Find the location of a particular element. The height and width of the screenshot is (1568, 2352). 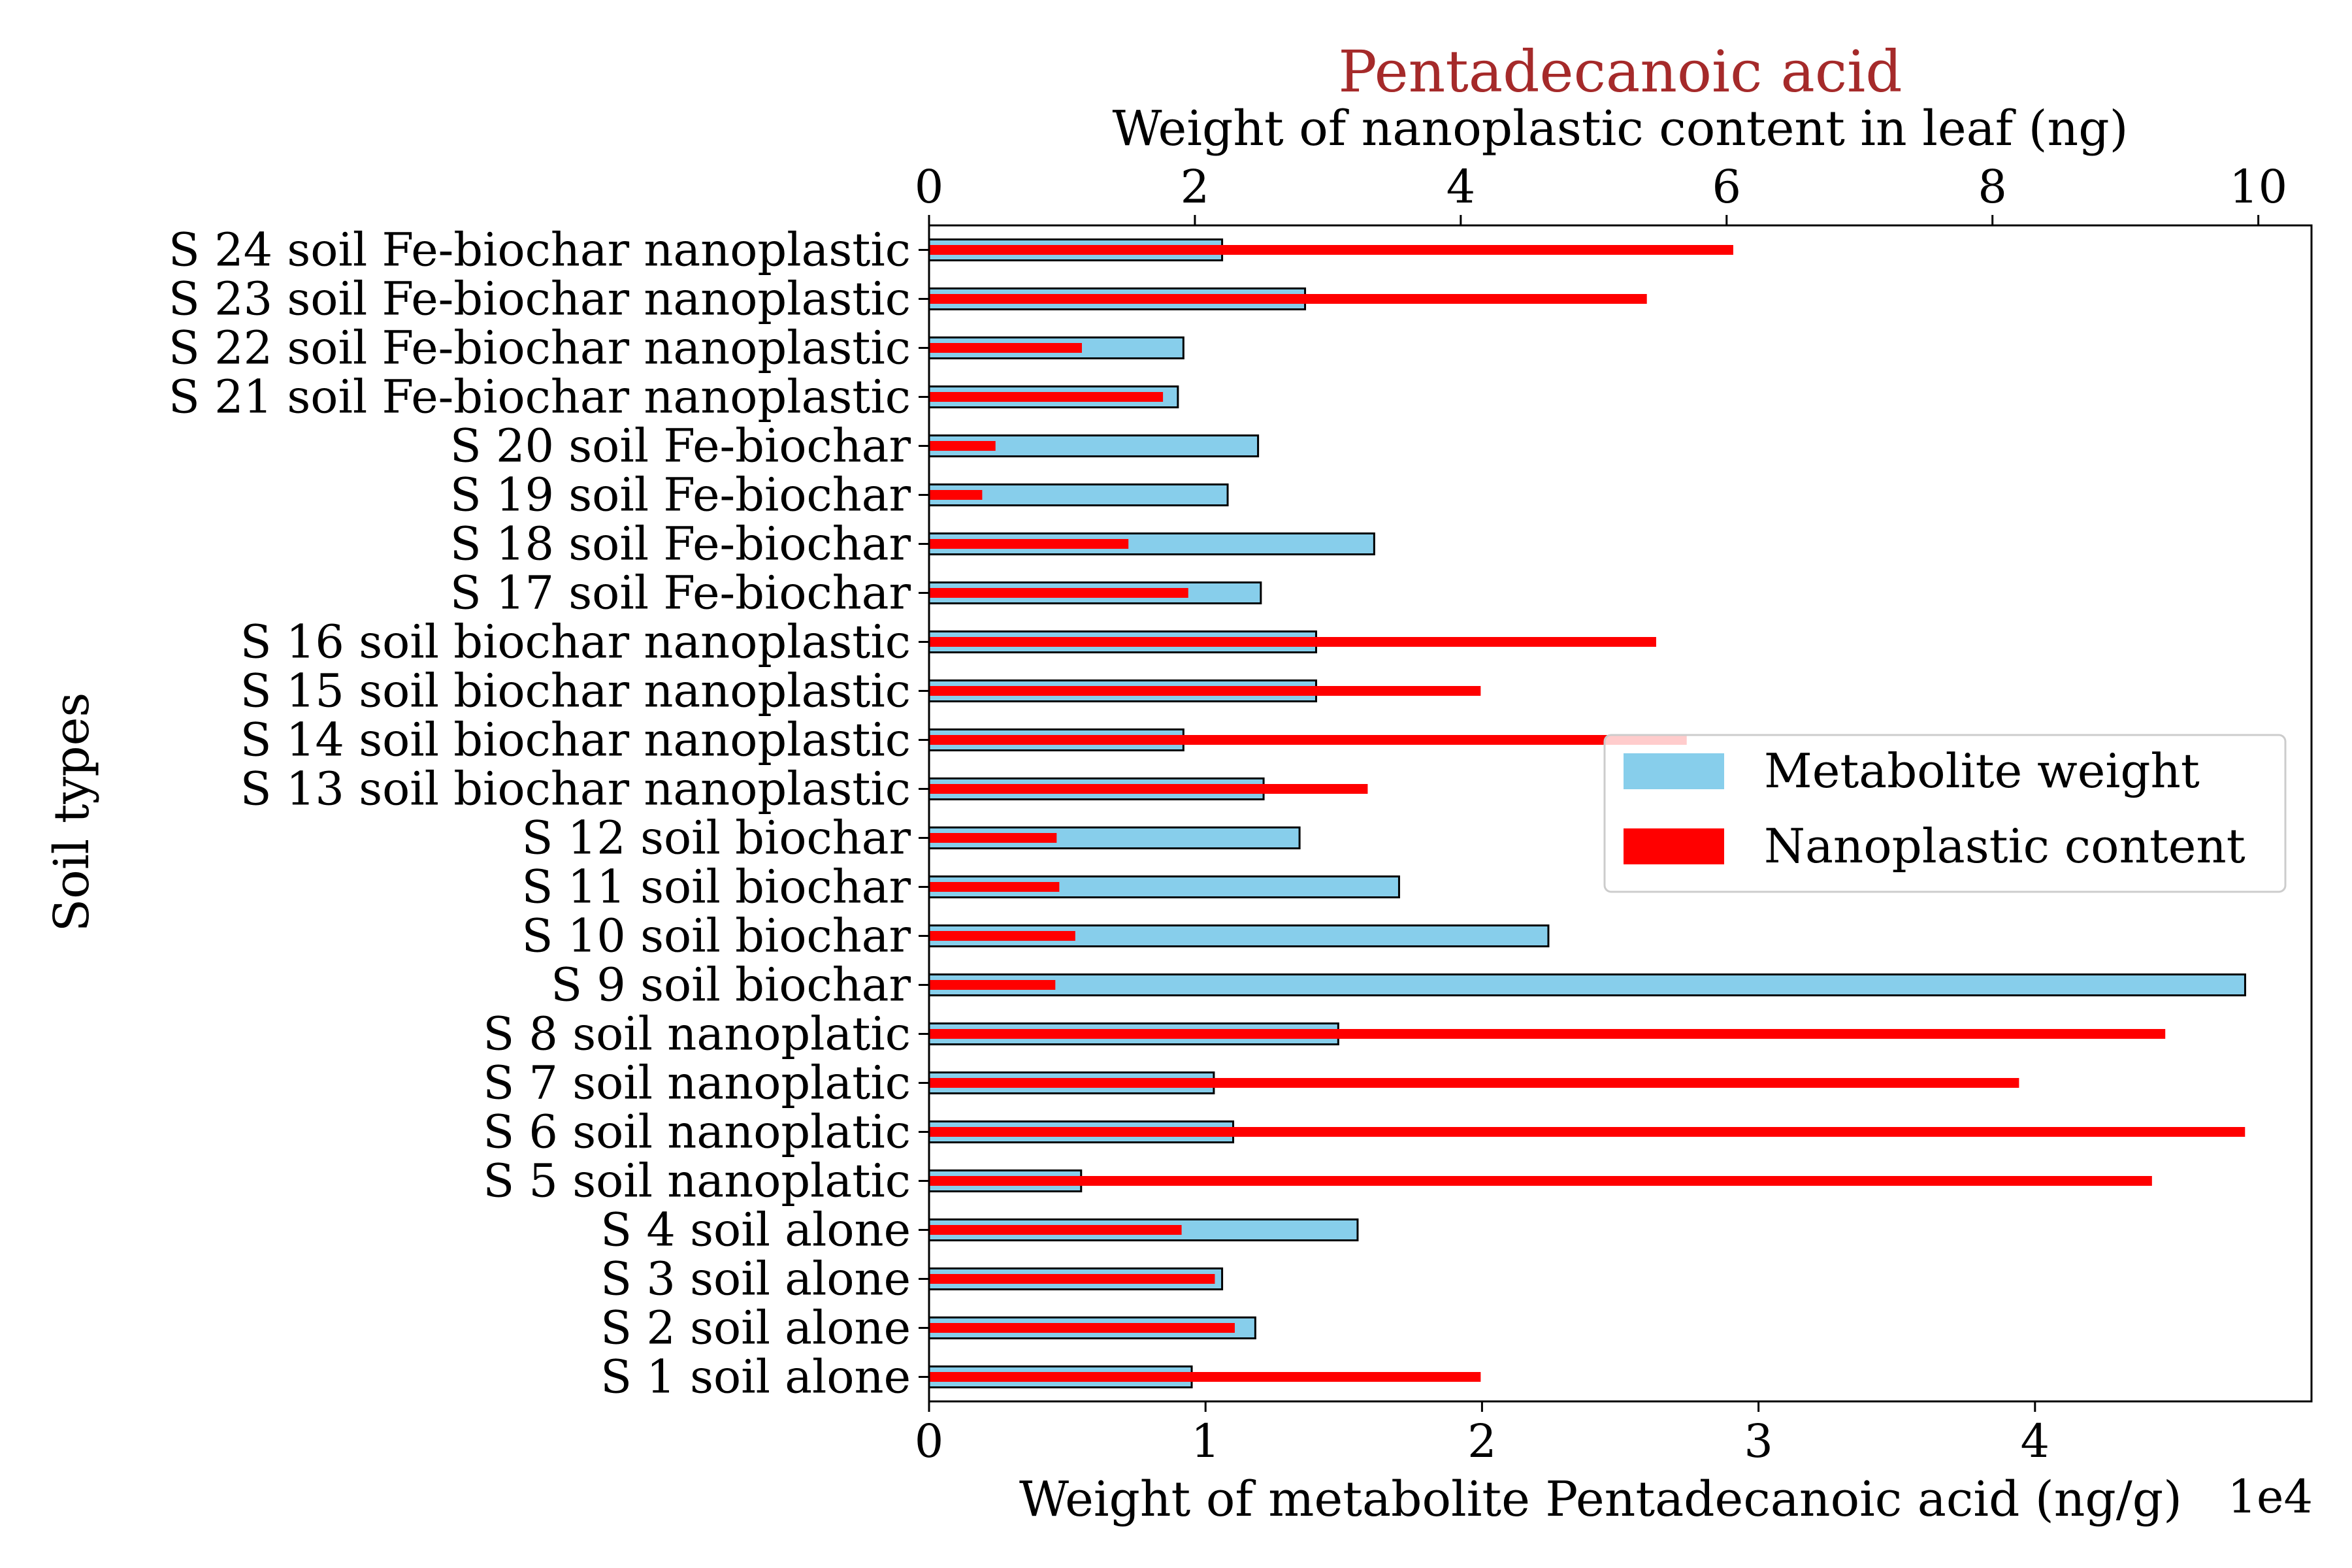

chart-title: Pentadecanoic acid is located at coordinates (1620, 71).